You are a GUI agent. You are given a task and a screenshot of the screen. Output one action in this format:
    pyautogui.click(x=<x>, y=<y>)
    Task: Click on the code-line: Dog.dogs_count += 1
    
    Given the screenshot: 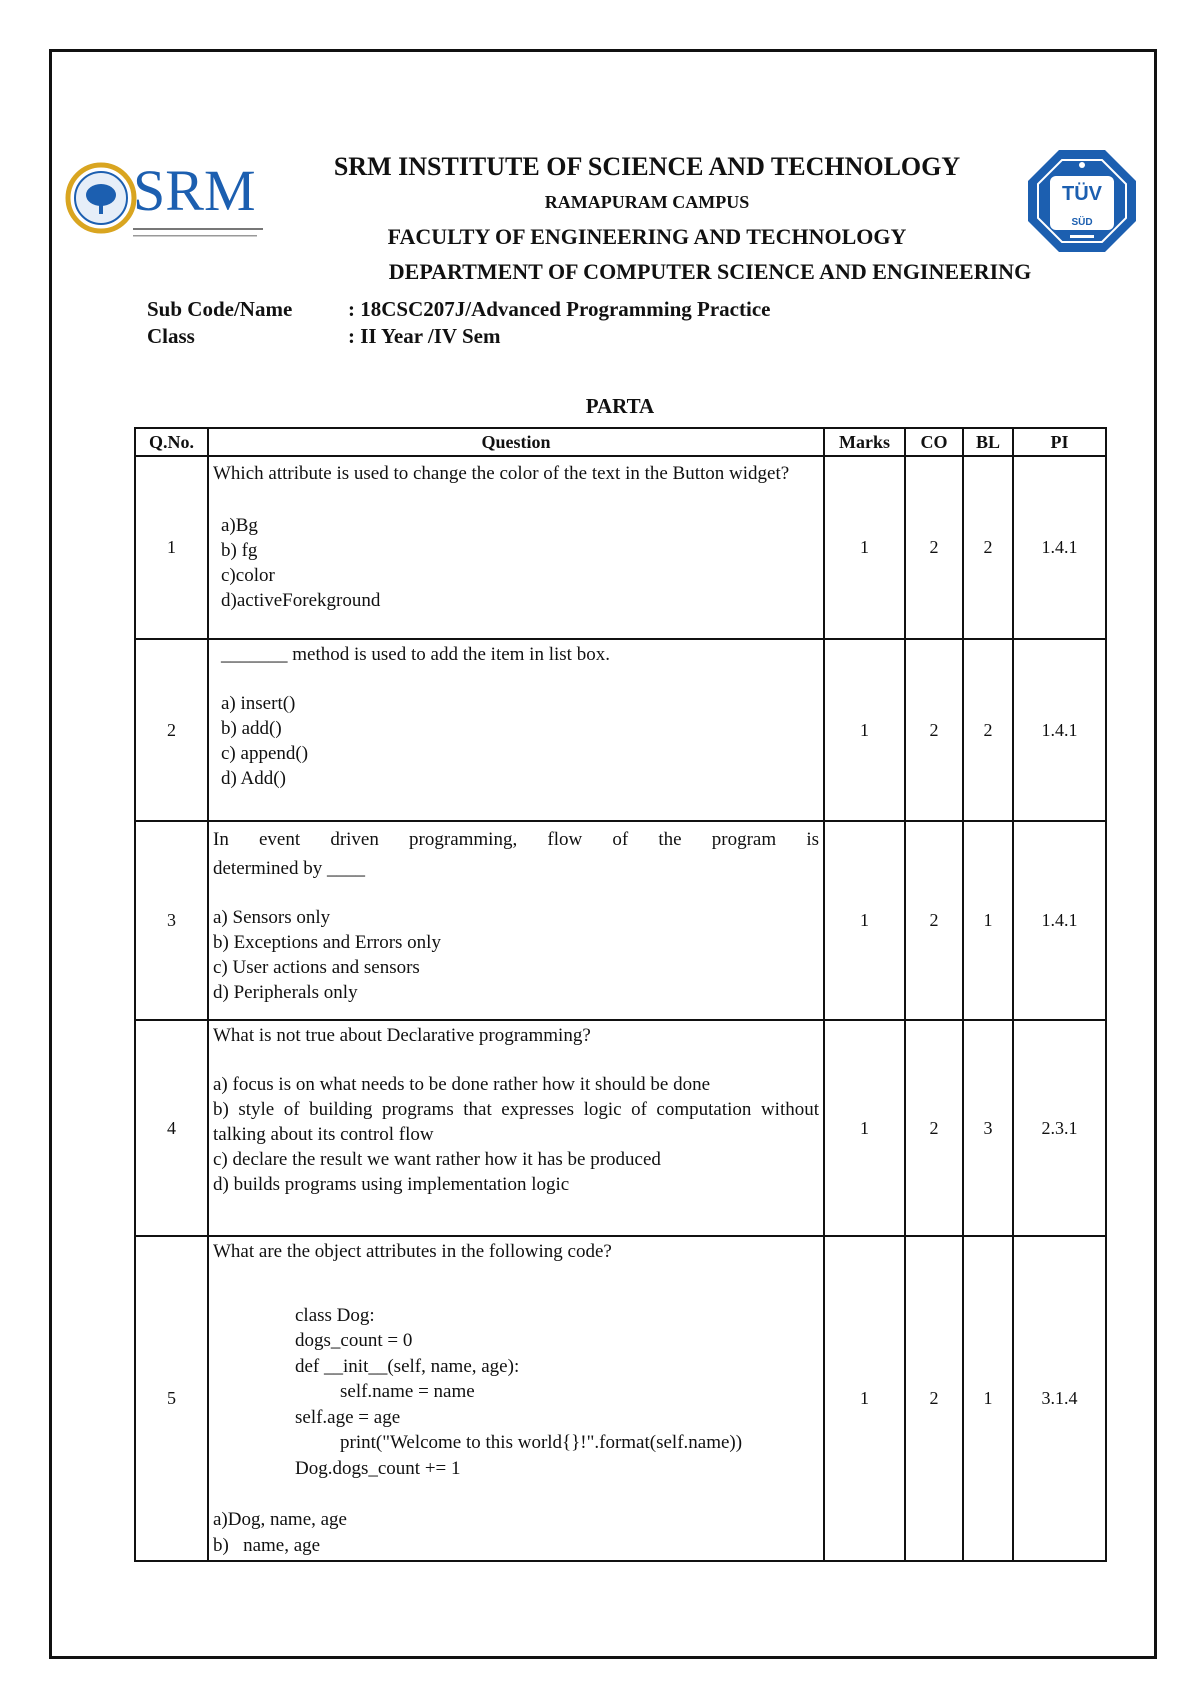 What is the action you would take?
    pyautogui.click(x=378, y=1468)
    